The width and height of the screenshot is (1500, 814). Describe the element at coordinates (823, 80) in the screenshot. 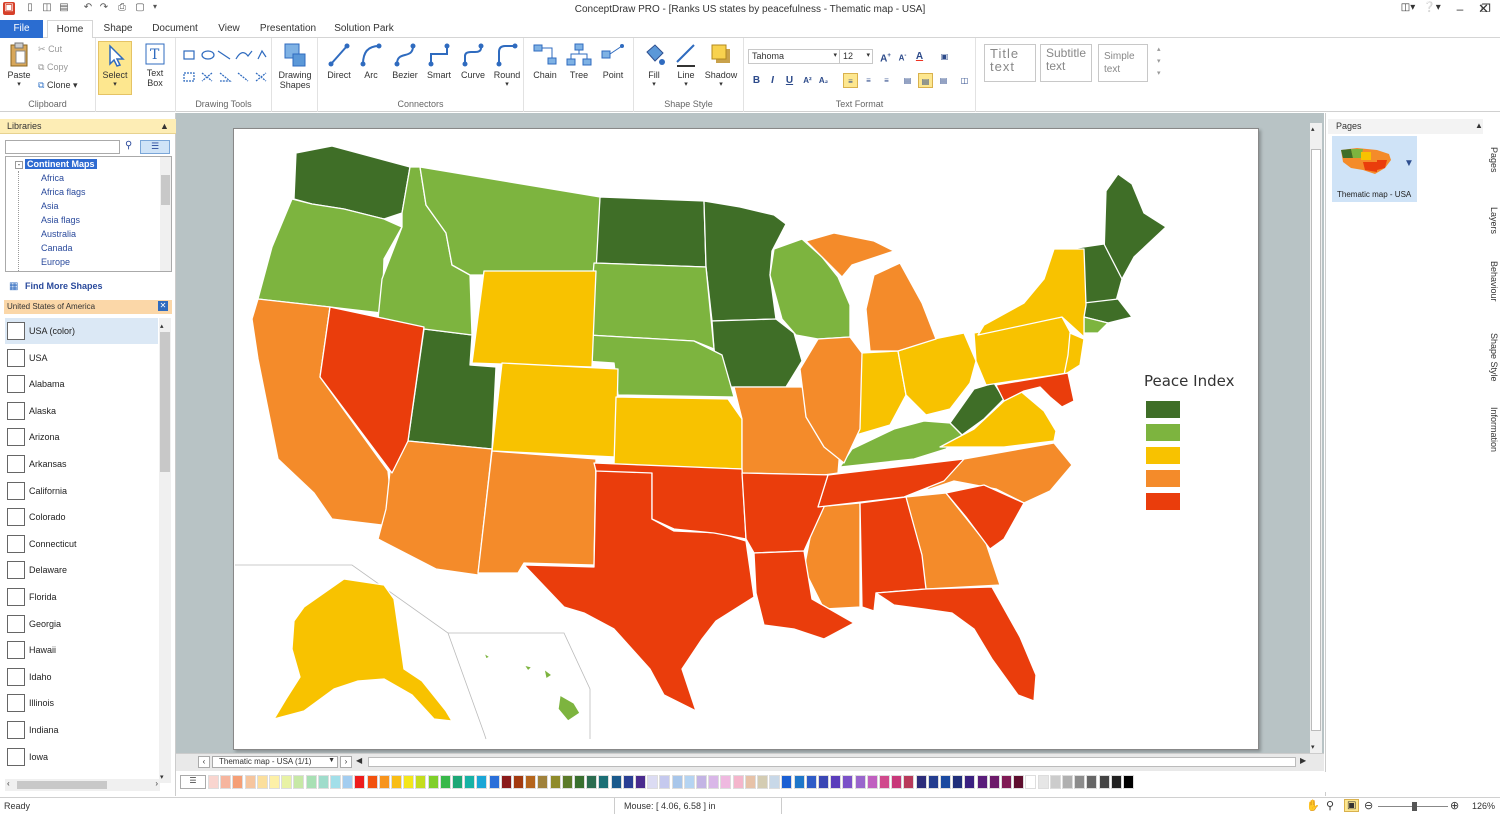

I see `subscript-icon: A₂` at that location.